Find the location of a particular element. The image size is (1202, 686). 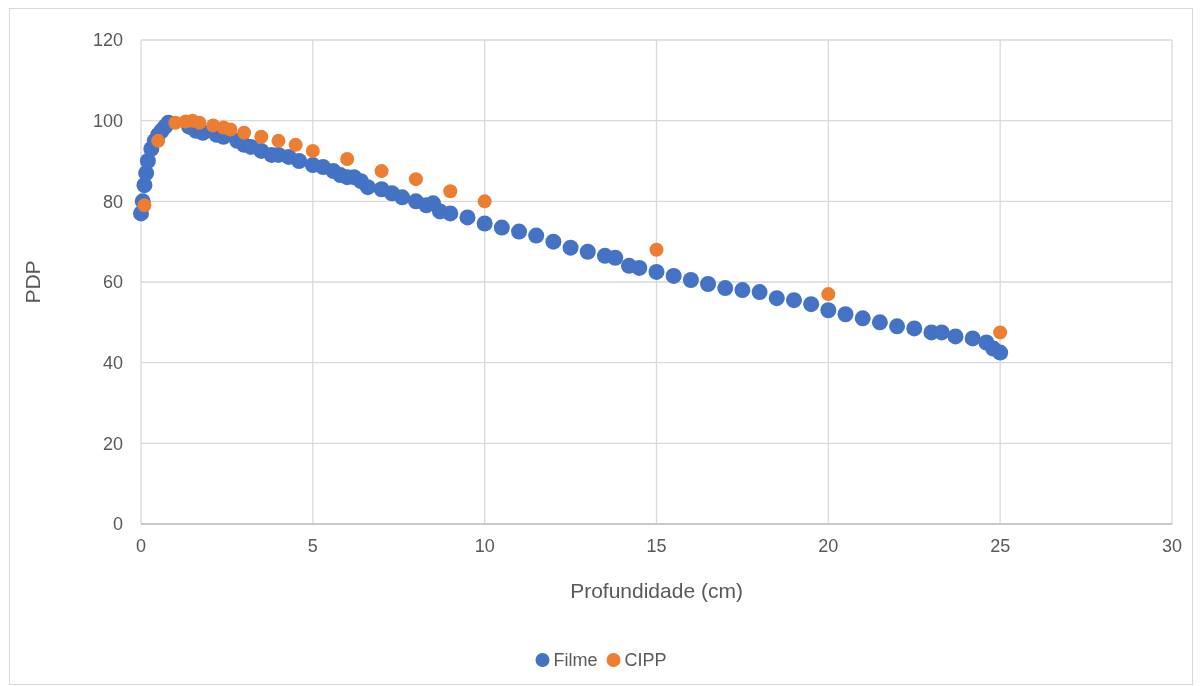

x-tick-label: 10 is located at coordinates (484, 546).